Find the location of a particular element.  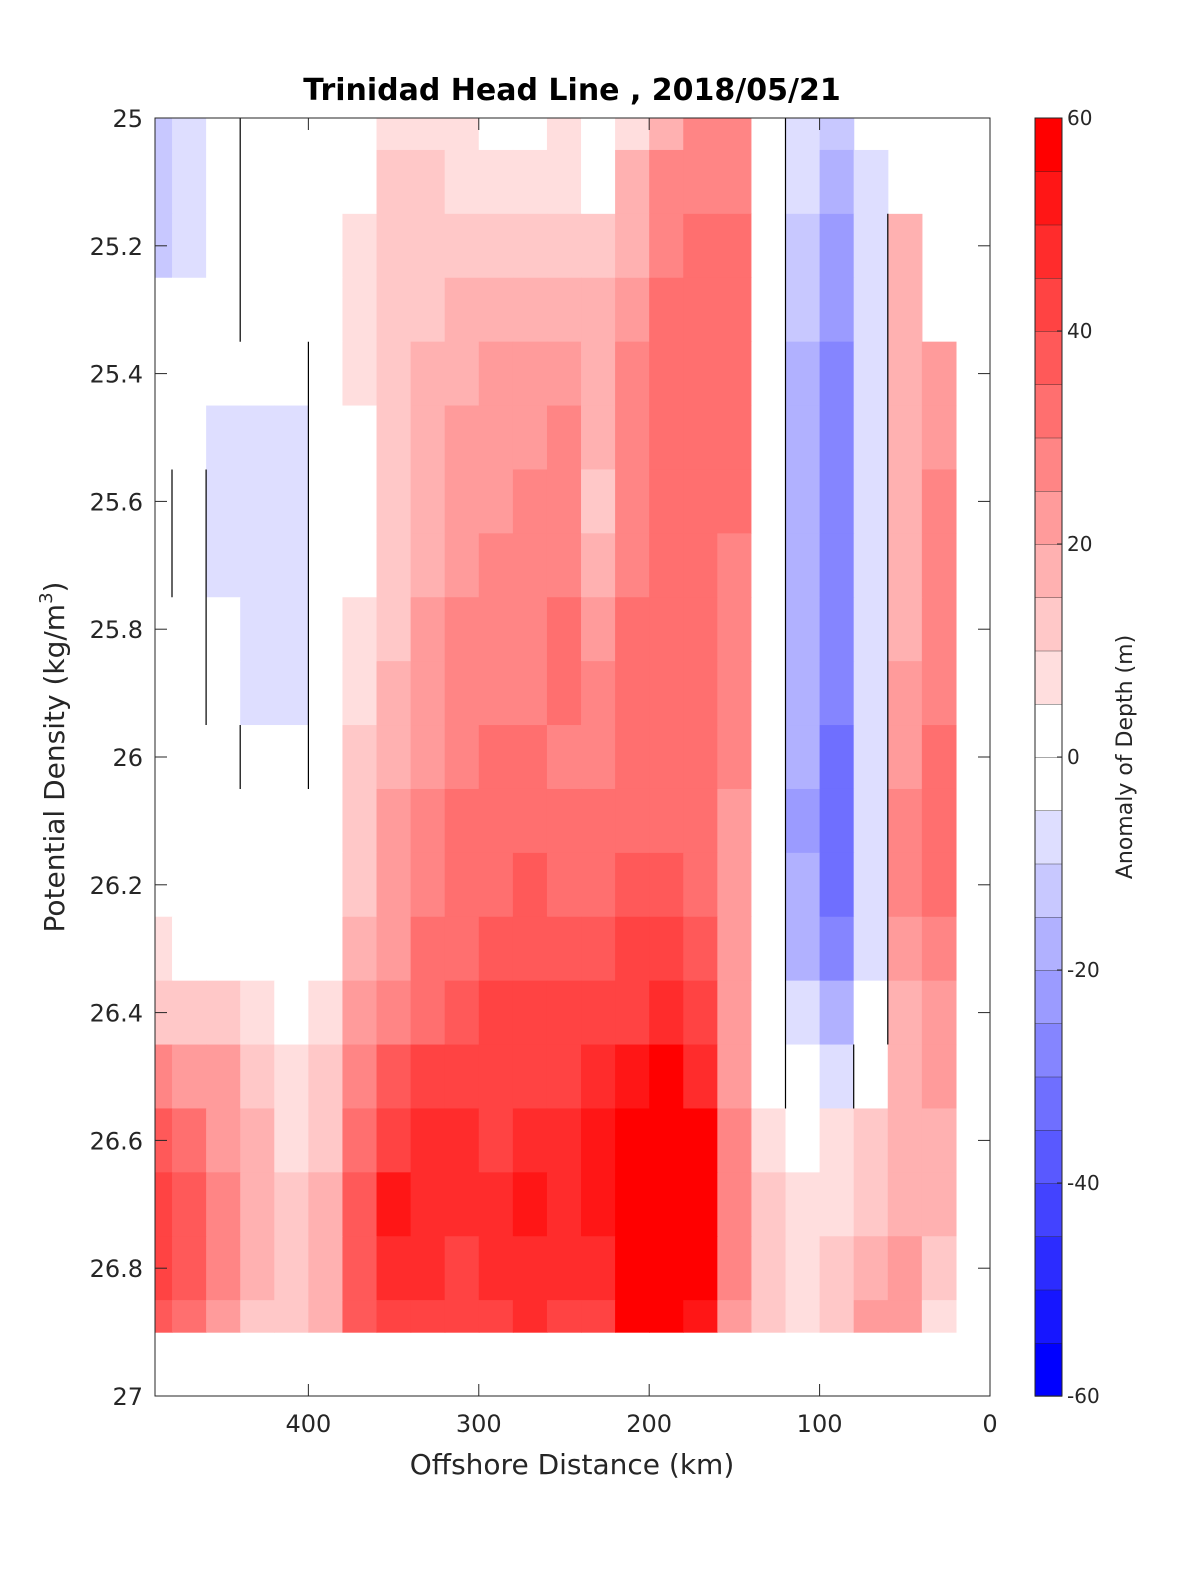

colorbar-band is located at coordinates (1048, 783).